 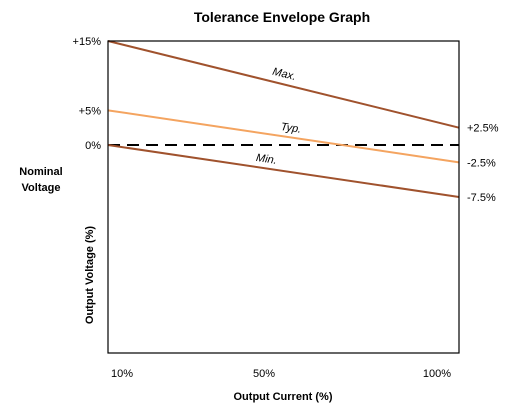 What do you see at coordinates (264, 374) in the screenshot?
I see `x-tick-label: 50%` at bounding box center [264, 374].